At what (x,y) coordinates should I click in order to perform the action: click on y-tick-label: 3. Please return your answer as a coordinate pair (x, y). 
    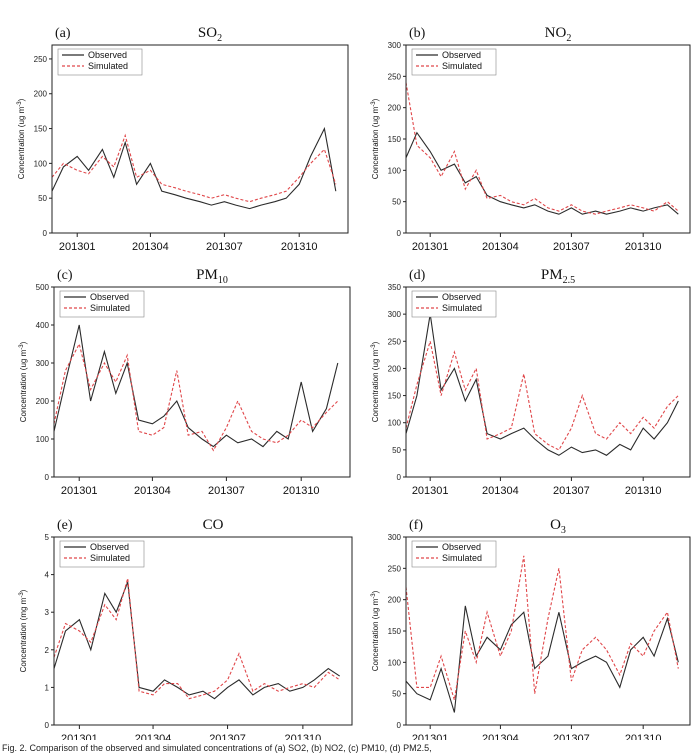
    Looking at the image, I should click on (47, 612).